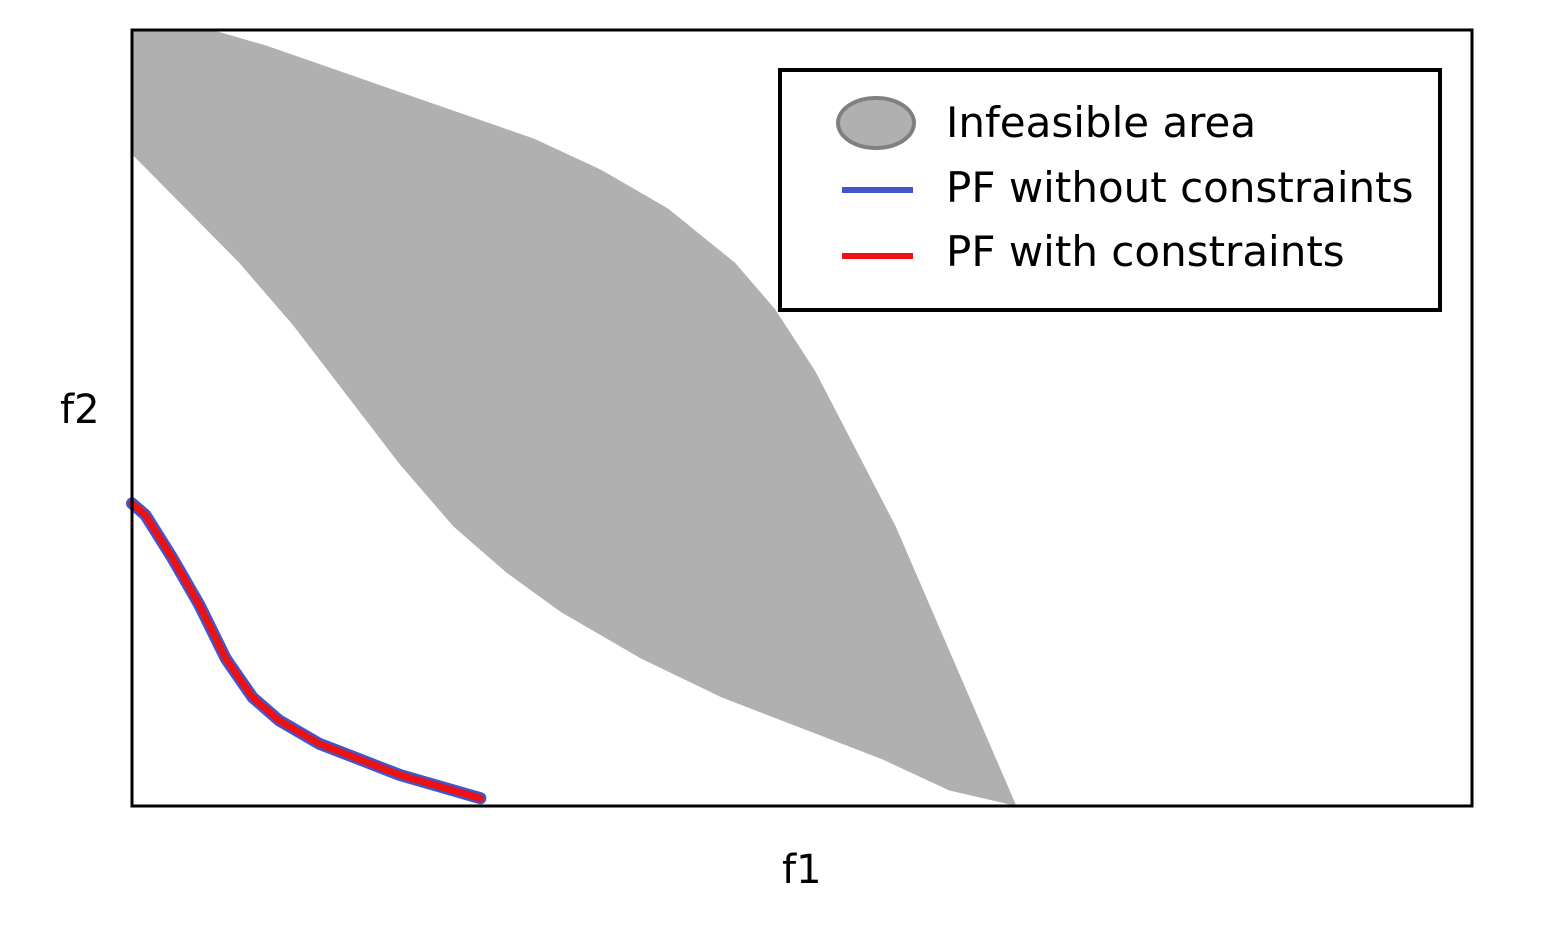 The height and width of the screenshot is (928, 1556). Describe the element at coordinates (80, 410) in the screenshot. I see `y-axis-label: f2` at that location.